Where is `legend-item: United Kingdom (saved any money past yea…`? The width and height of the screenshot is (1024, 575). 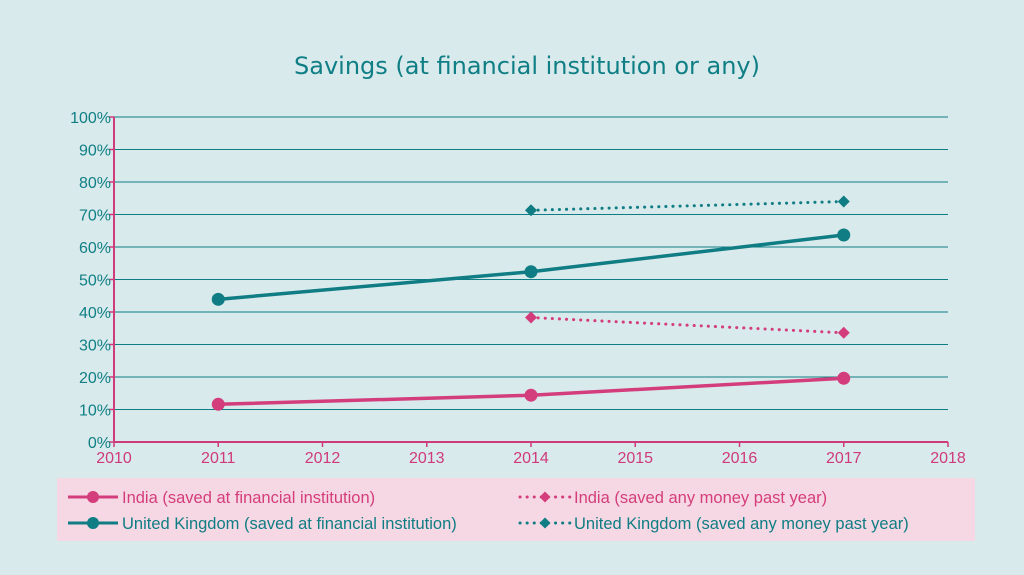 legend-item: United Kingdom (saved any money past yea… is located at coordinates (713, 524).